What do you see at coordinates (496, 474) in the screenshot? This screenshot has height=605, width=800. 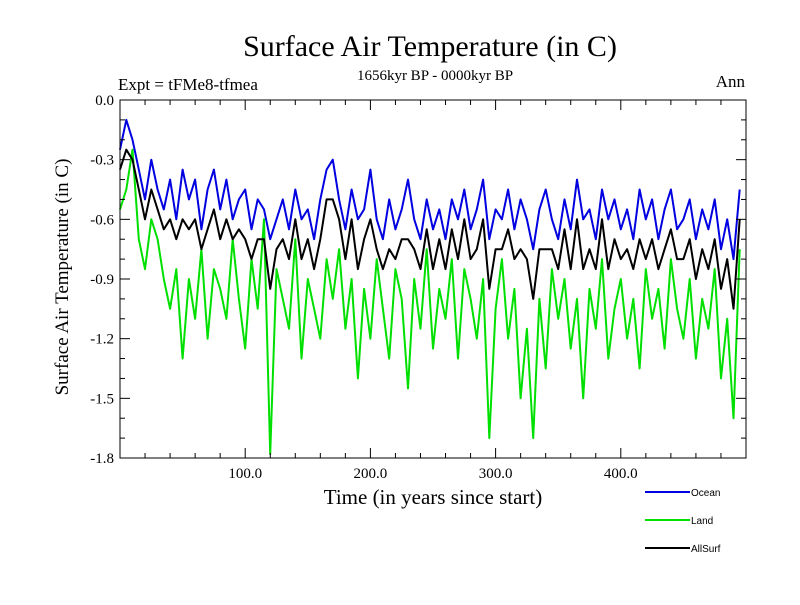 I see `x-tick-label: 300.0` at bounding box center [496, 474].